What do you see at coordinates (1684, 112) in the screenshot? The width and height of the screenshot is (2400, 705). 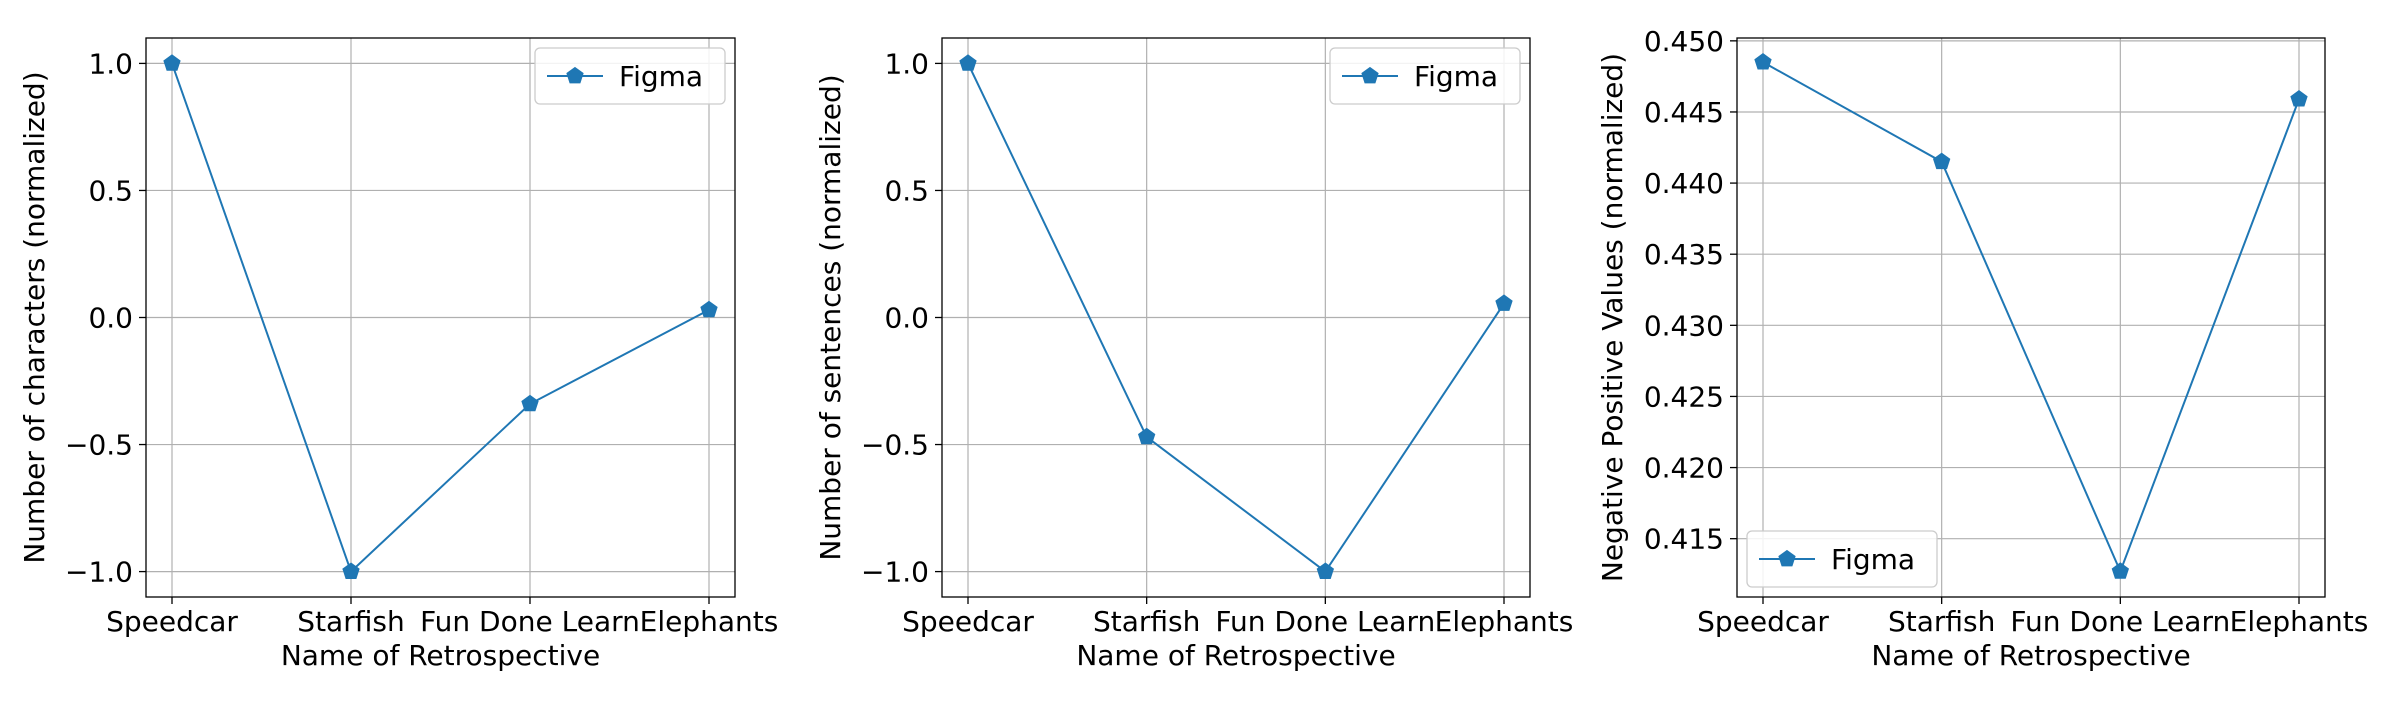 I see `y-tick-label: 0.445` at bounding box center [1684, 112].